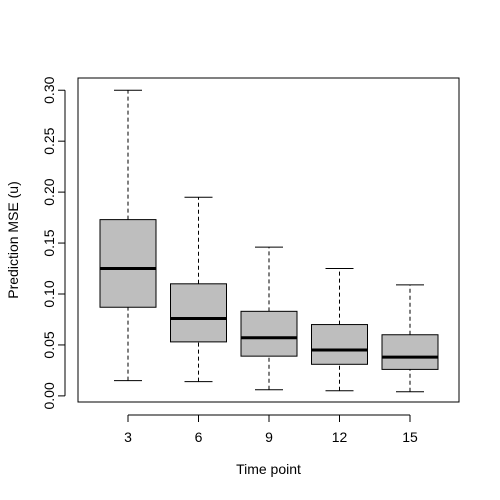 The height and width of the screenshot is (500, 500). What do you see at coordinates (340, 437) in the screenshot?
I see `x-tick-label: 12` at bounding box center [340, 437].